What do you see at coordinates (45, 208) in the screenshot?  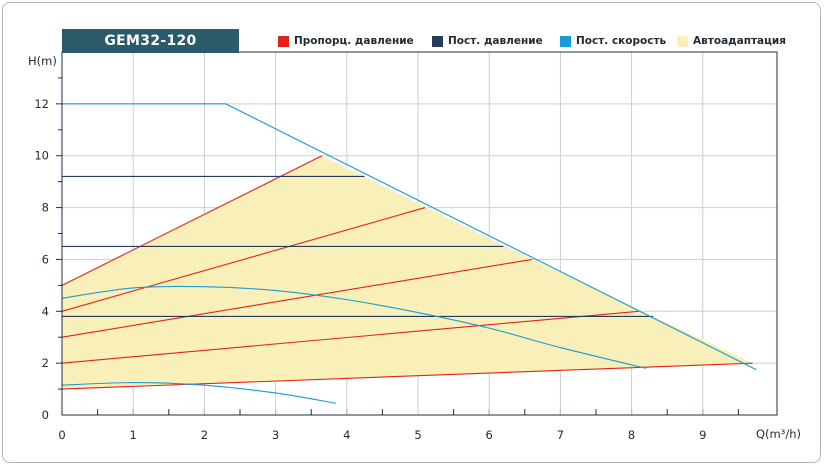 I see `y-tick-label: 8` at bounding box center [45, 208].